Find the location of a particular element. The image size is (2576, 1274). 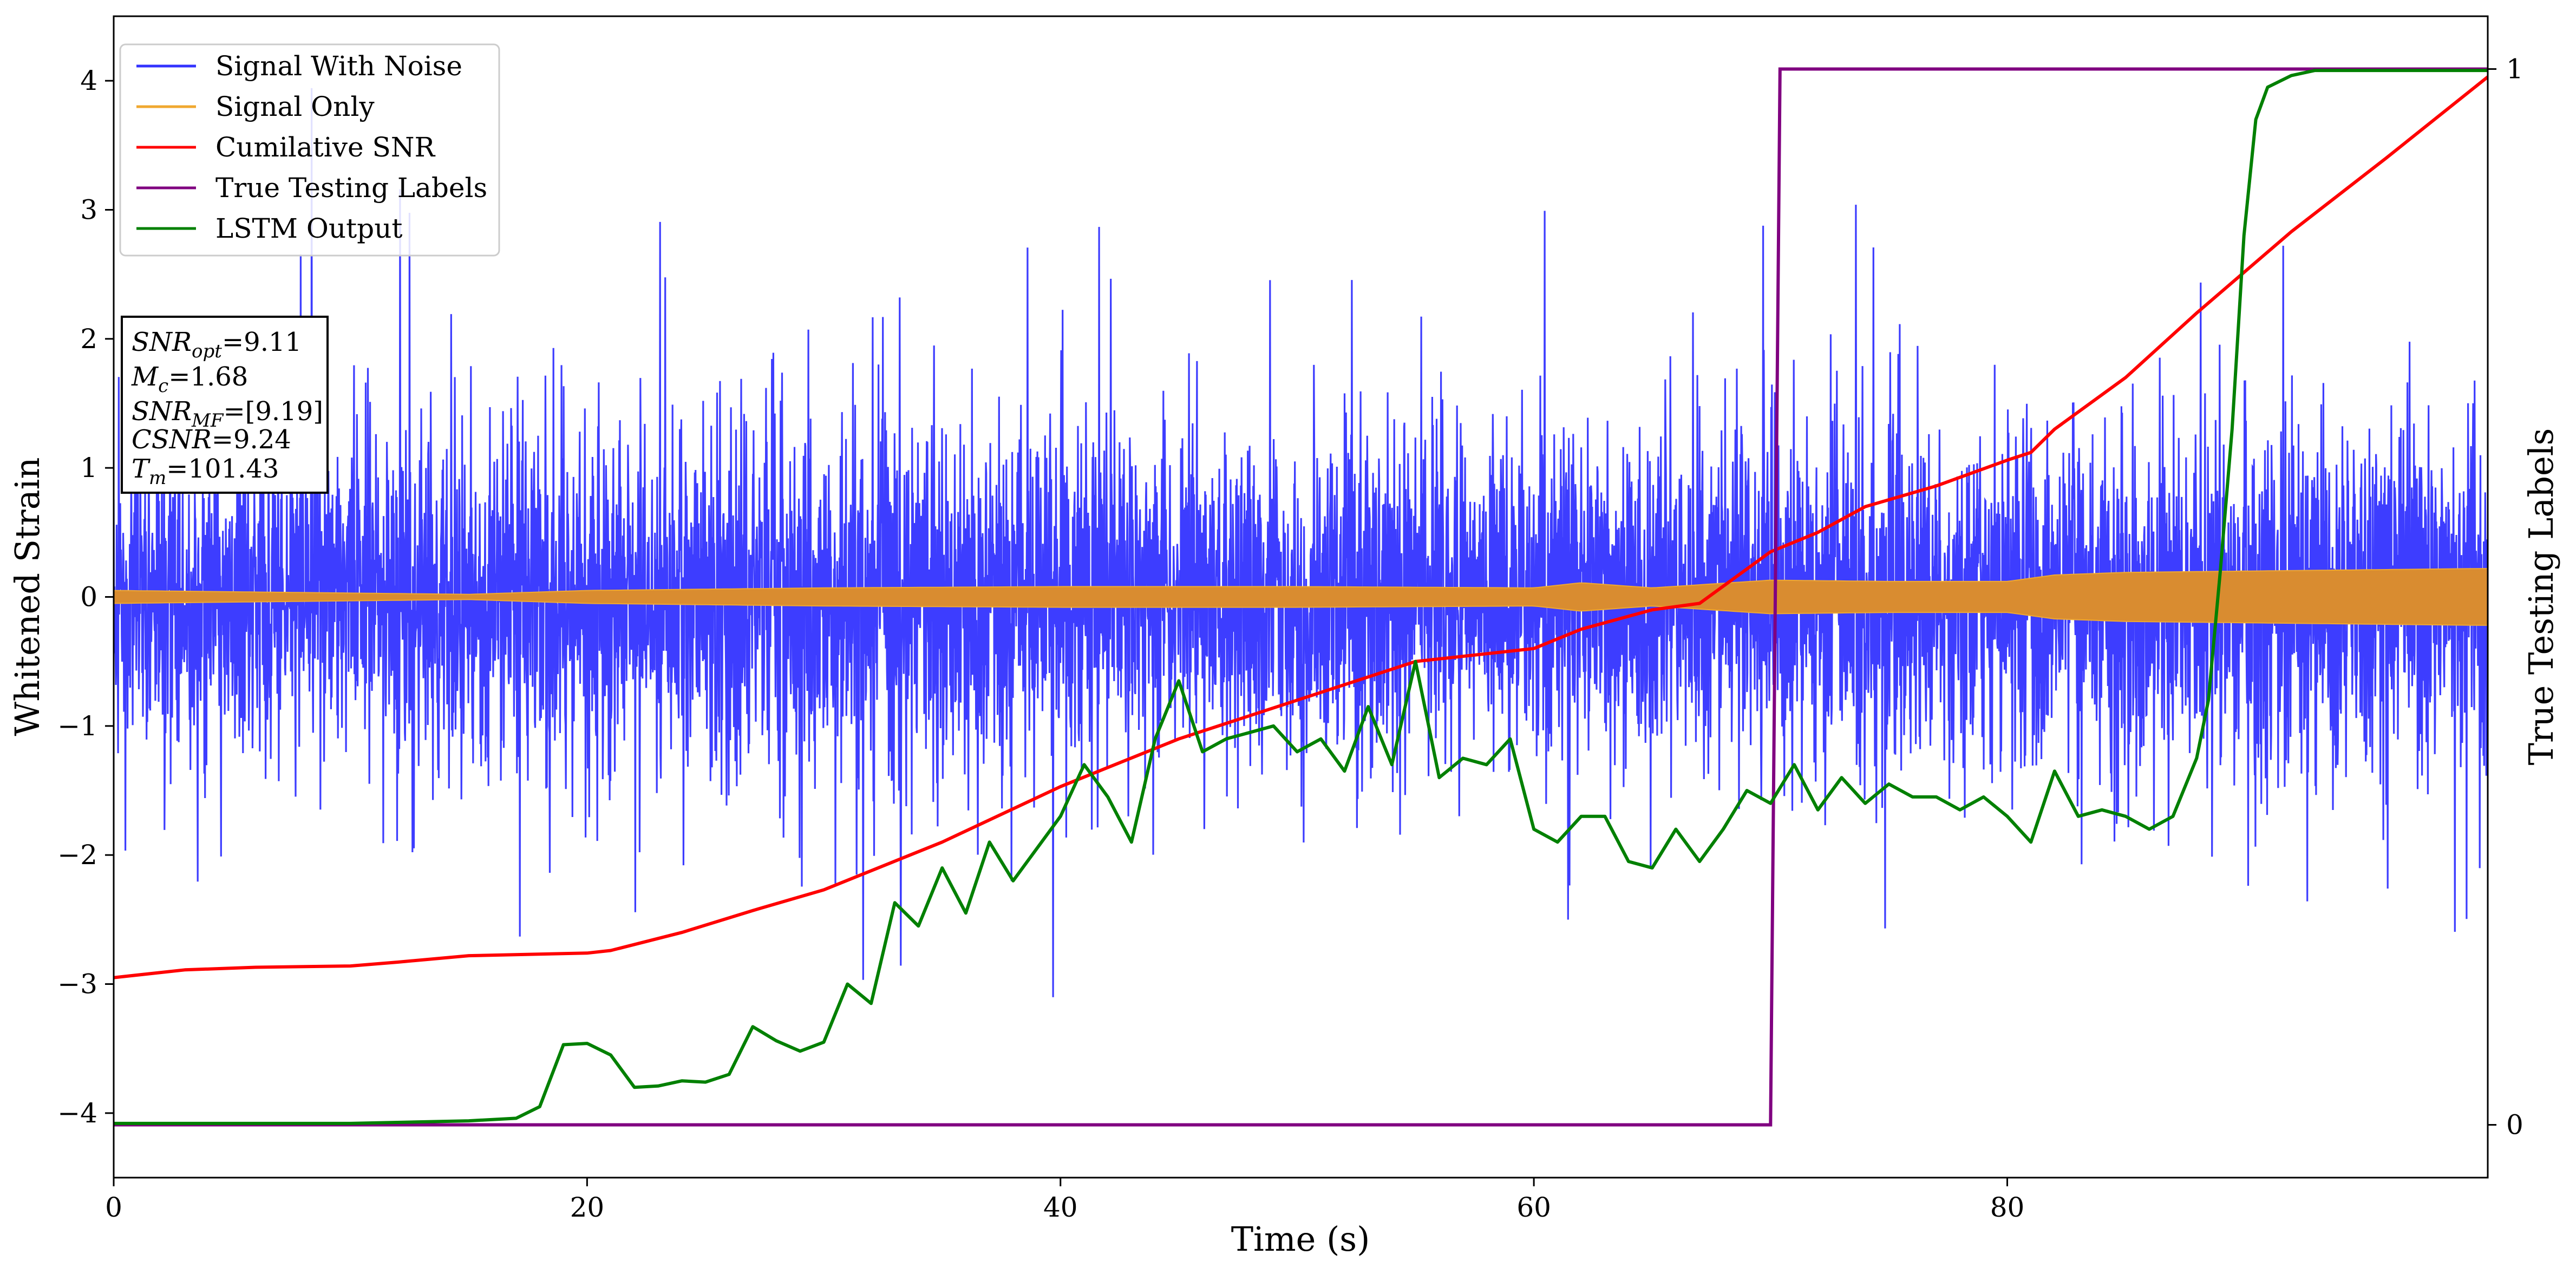

y-tick-label: −3 is located at coordinates (77, 984).